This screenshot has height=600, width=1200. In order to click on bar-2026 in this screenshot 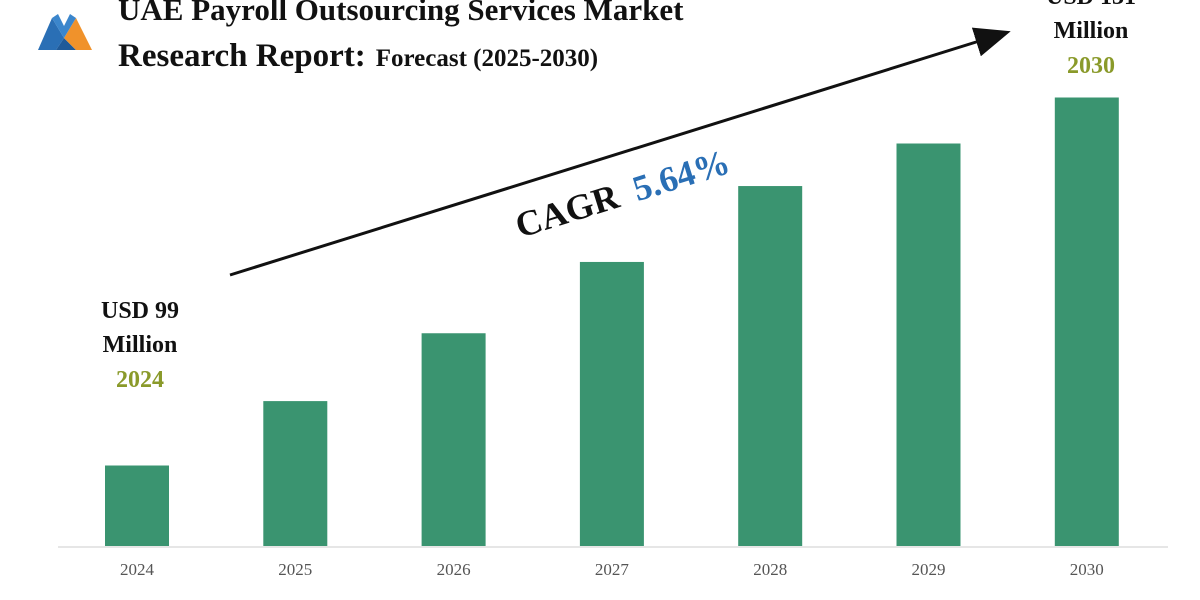, I will do `click(453, 439)`.